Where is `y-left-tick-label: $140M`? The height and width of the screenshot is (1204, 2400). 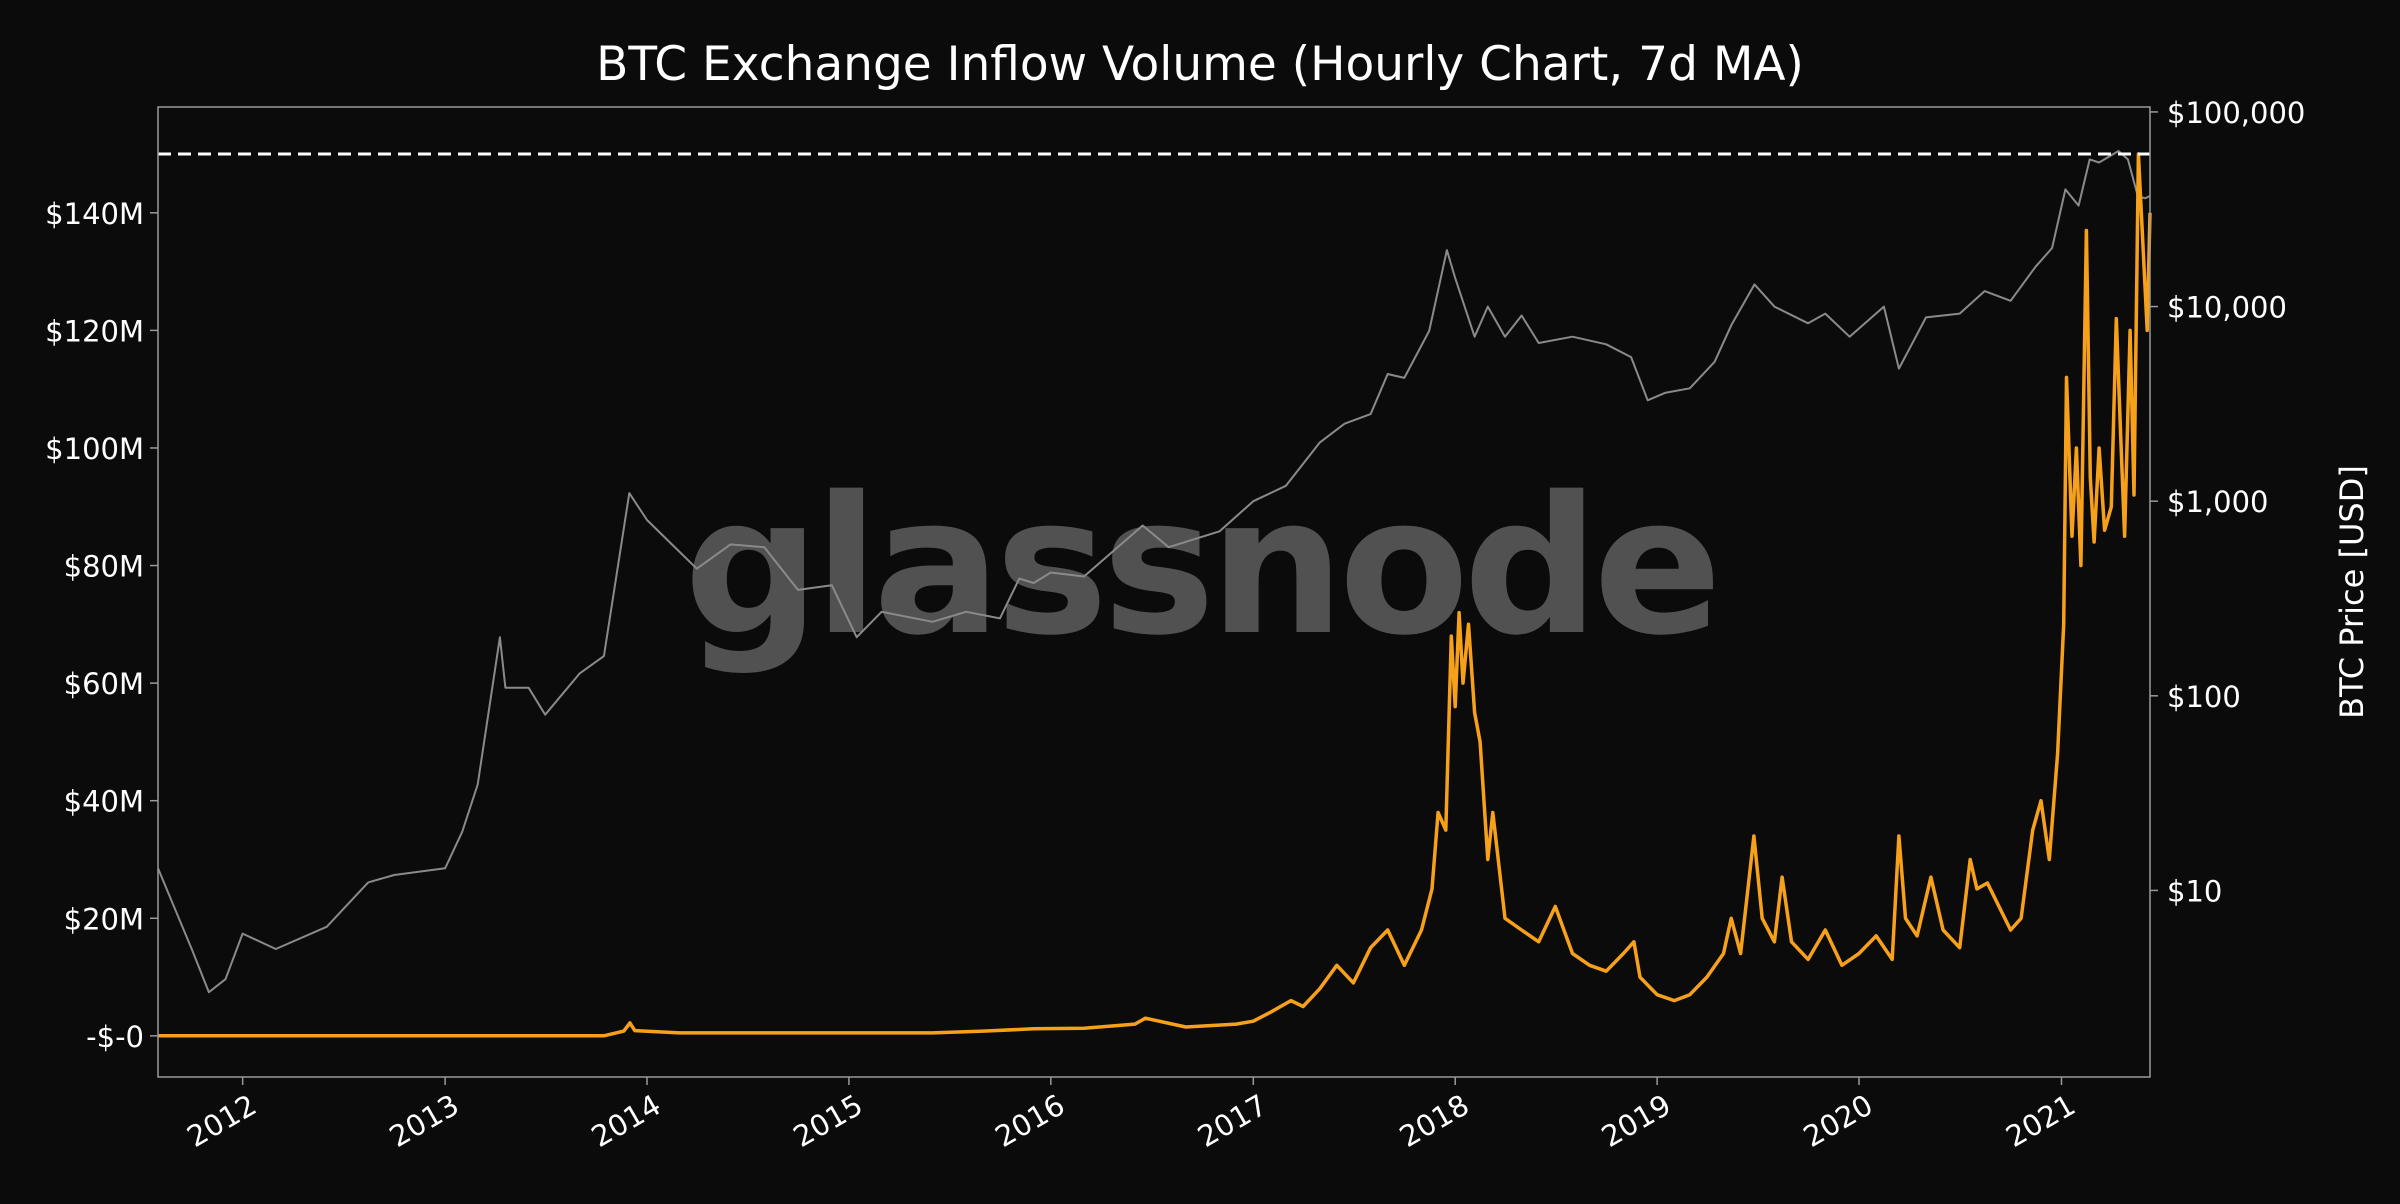 y-left-tick-label: $140M is located at coordinates (94, 214).